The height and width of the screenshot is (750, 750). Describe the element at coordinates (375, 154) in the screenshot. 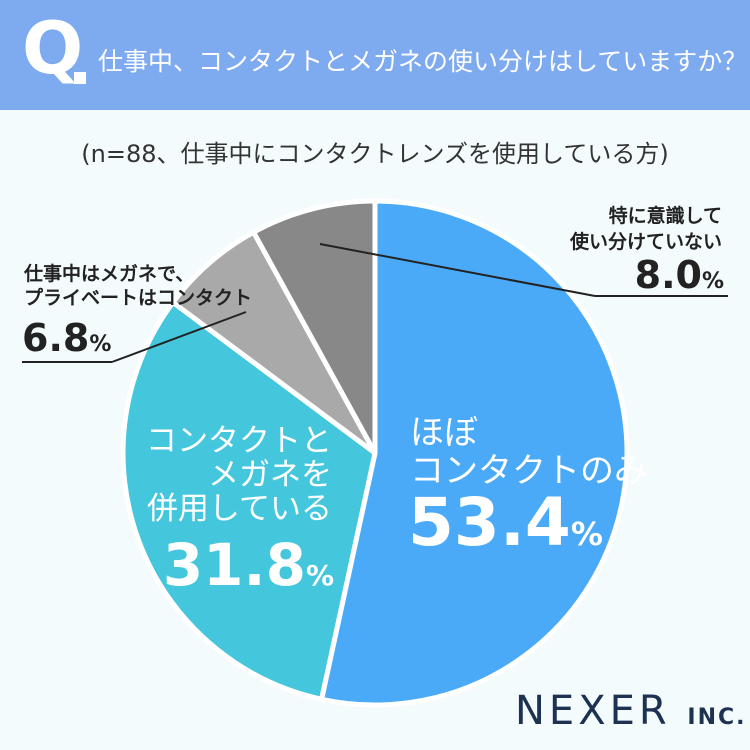

I see `sample-note: (n=88、仕事中にコンタクトレンズを使用している方)` at that location.